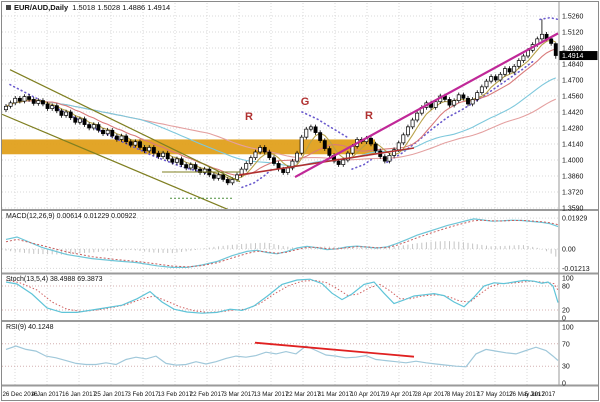 The image size is (600, 402). What do you see at coordinates (305, 102) in the screenshot?
I see `annotation-letter: G` at bounding box center [305, 102].